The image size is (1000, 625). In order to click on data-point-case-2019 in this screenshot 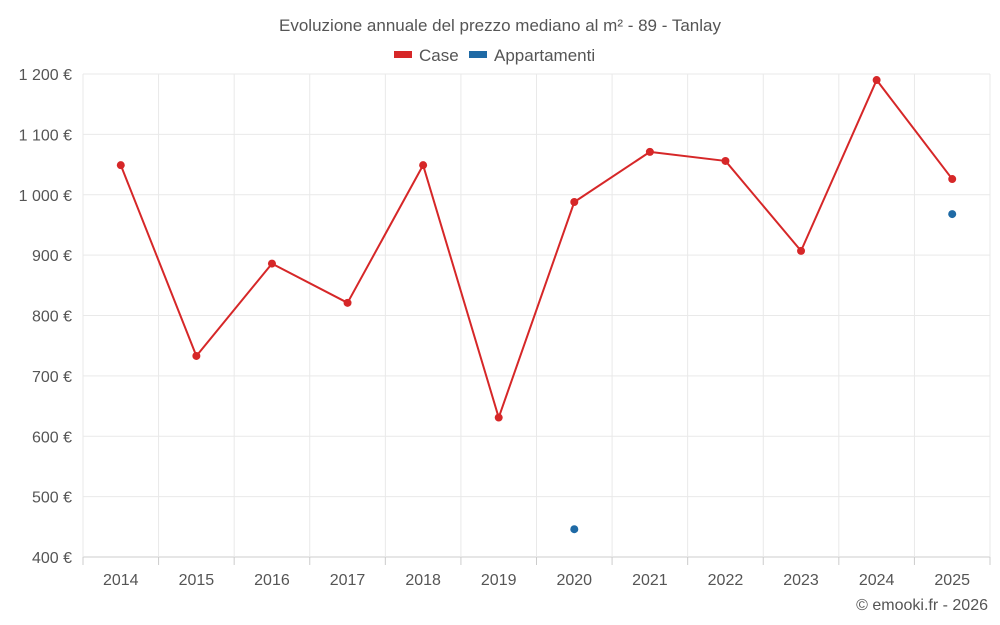, I will do `click(498, 417)`.